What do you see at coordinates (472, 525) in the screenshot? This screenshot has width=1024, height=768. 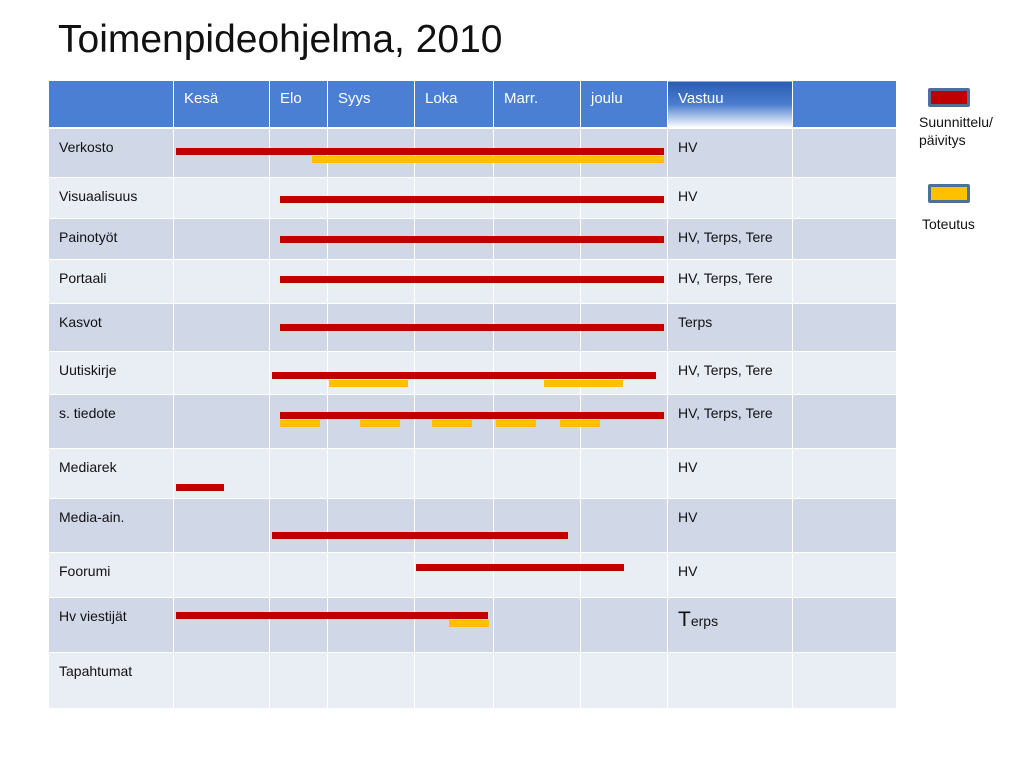 I see `table-row: Media-ain. HV` at bounding box center [472, 525].